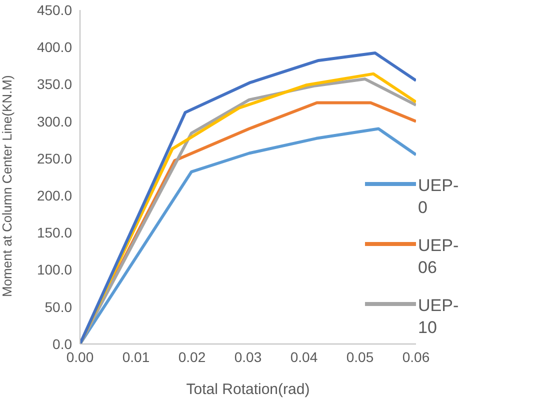 The height and width of the screenshot is (406, 533). I want to click on x-tick-label: 0.05, so click(360, 356).